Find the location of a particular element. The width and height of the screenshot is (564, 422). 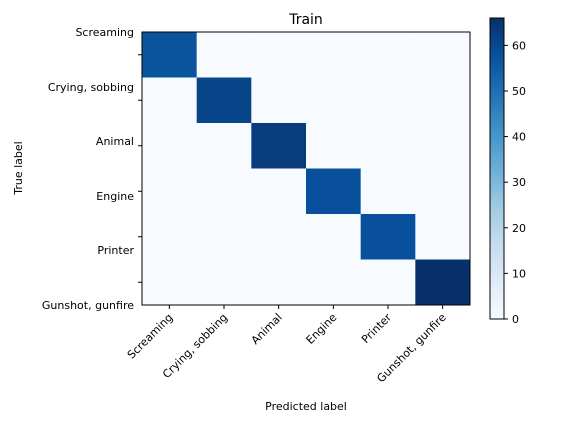

x-tick-label: Screaming is located at coordinates (150, 336).